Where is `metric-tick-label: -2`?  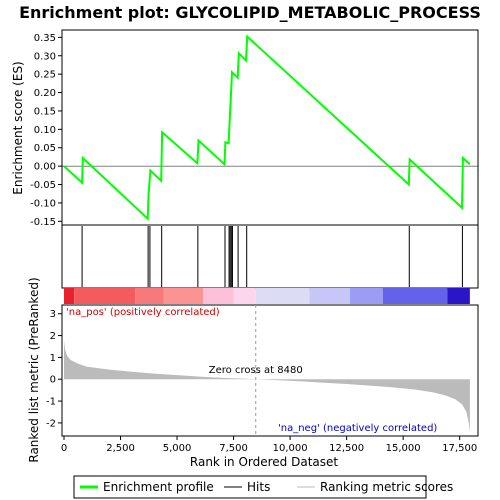
metric-tick-label: -2 is located at coordinates (51, 423).